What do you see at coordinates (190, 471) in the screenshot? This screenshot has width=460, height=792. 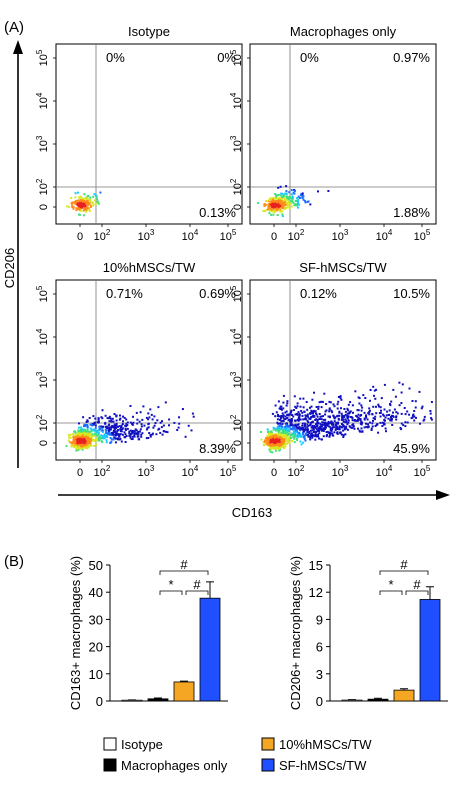 I see `x-tick-label: 10⁴` at bounding box center [190, 471].